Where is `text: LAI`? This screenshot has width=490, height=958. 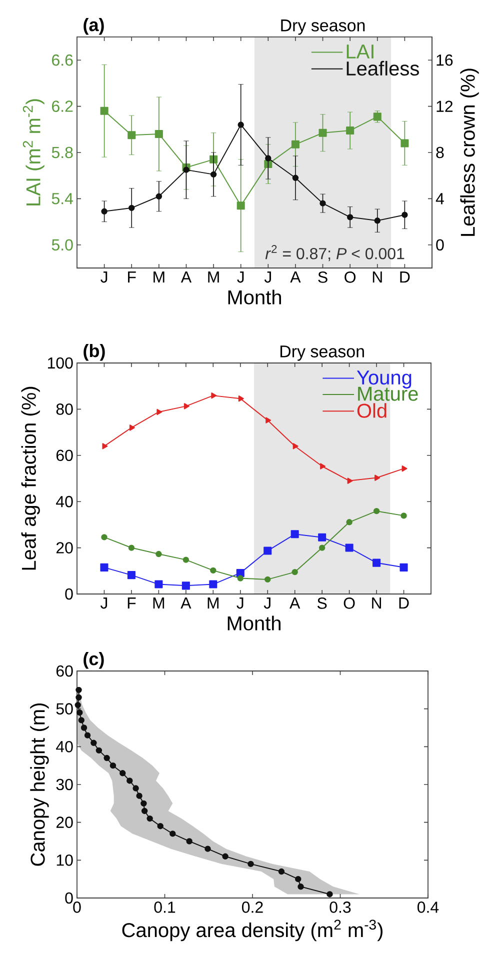
text: LAI is located at coordinates (360, 51).